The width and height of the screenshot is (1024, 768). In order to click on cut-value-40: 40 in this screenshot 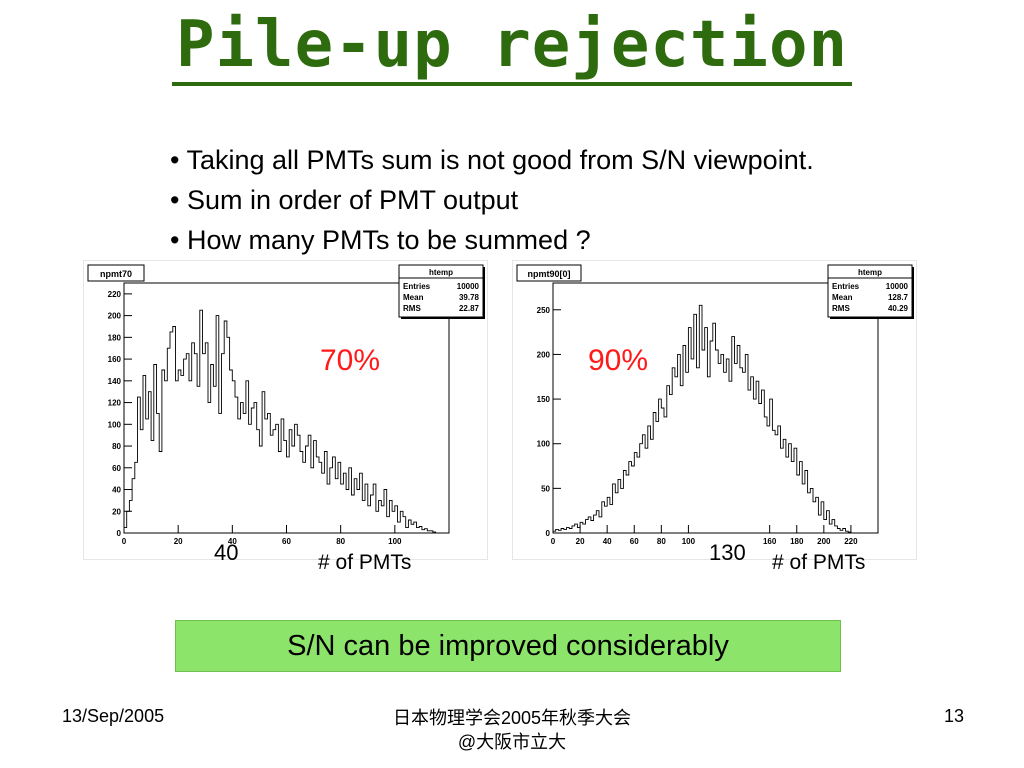, I will do `click(226, 552)`.